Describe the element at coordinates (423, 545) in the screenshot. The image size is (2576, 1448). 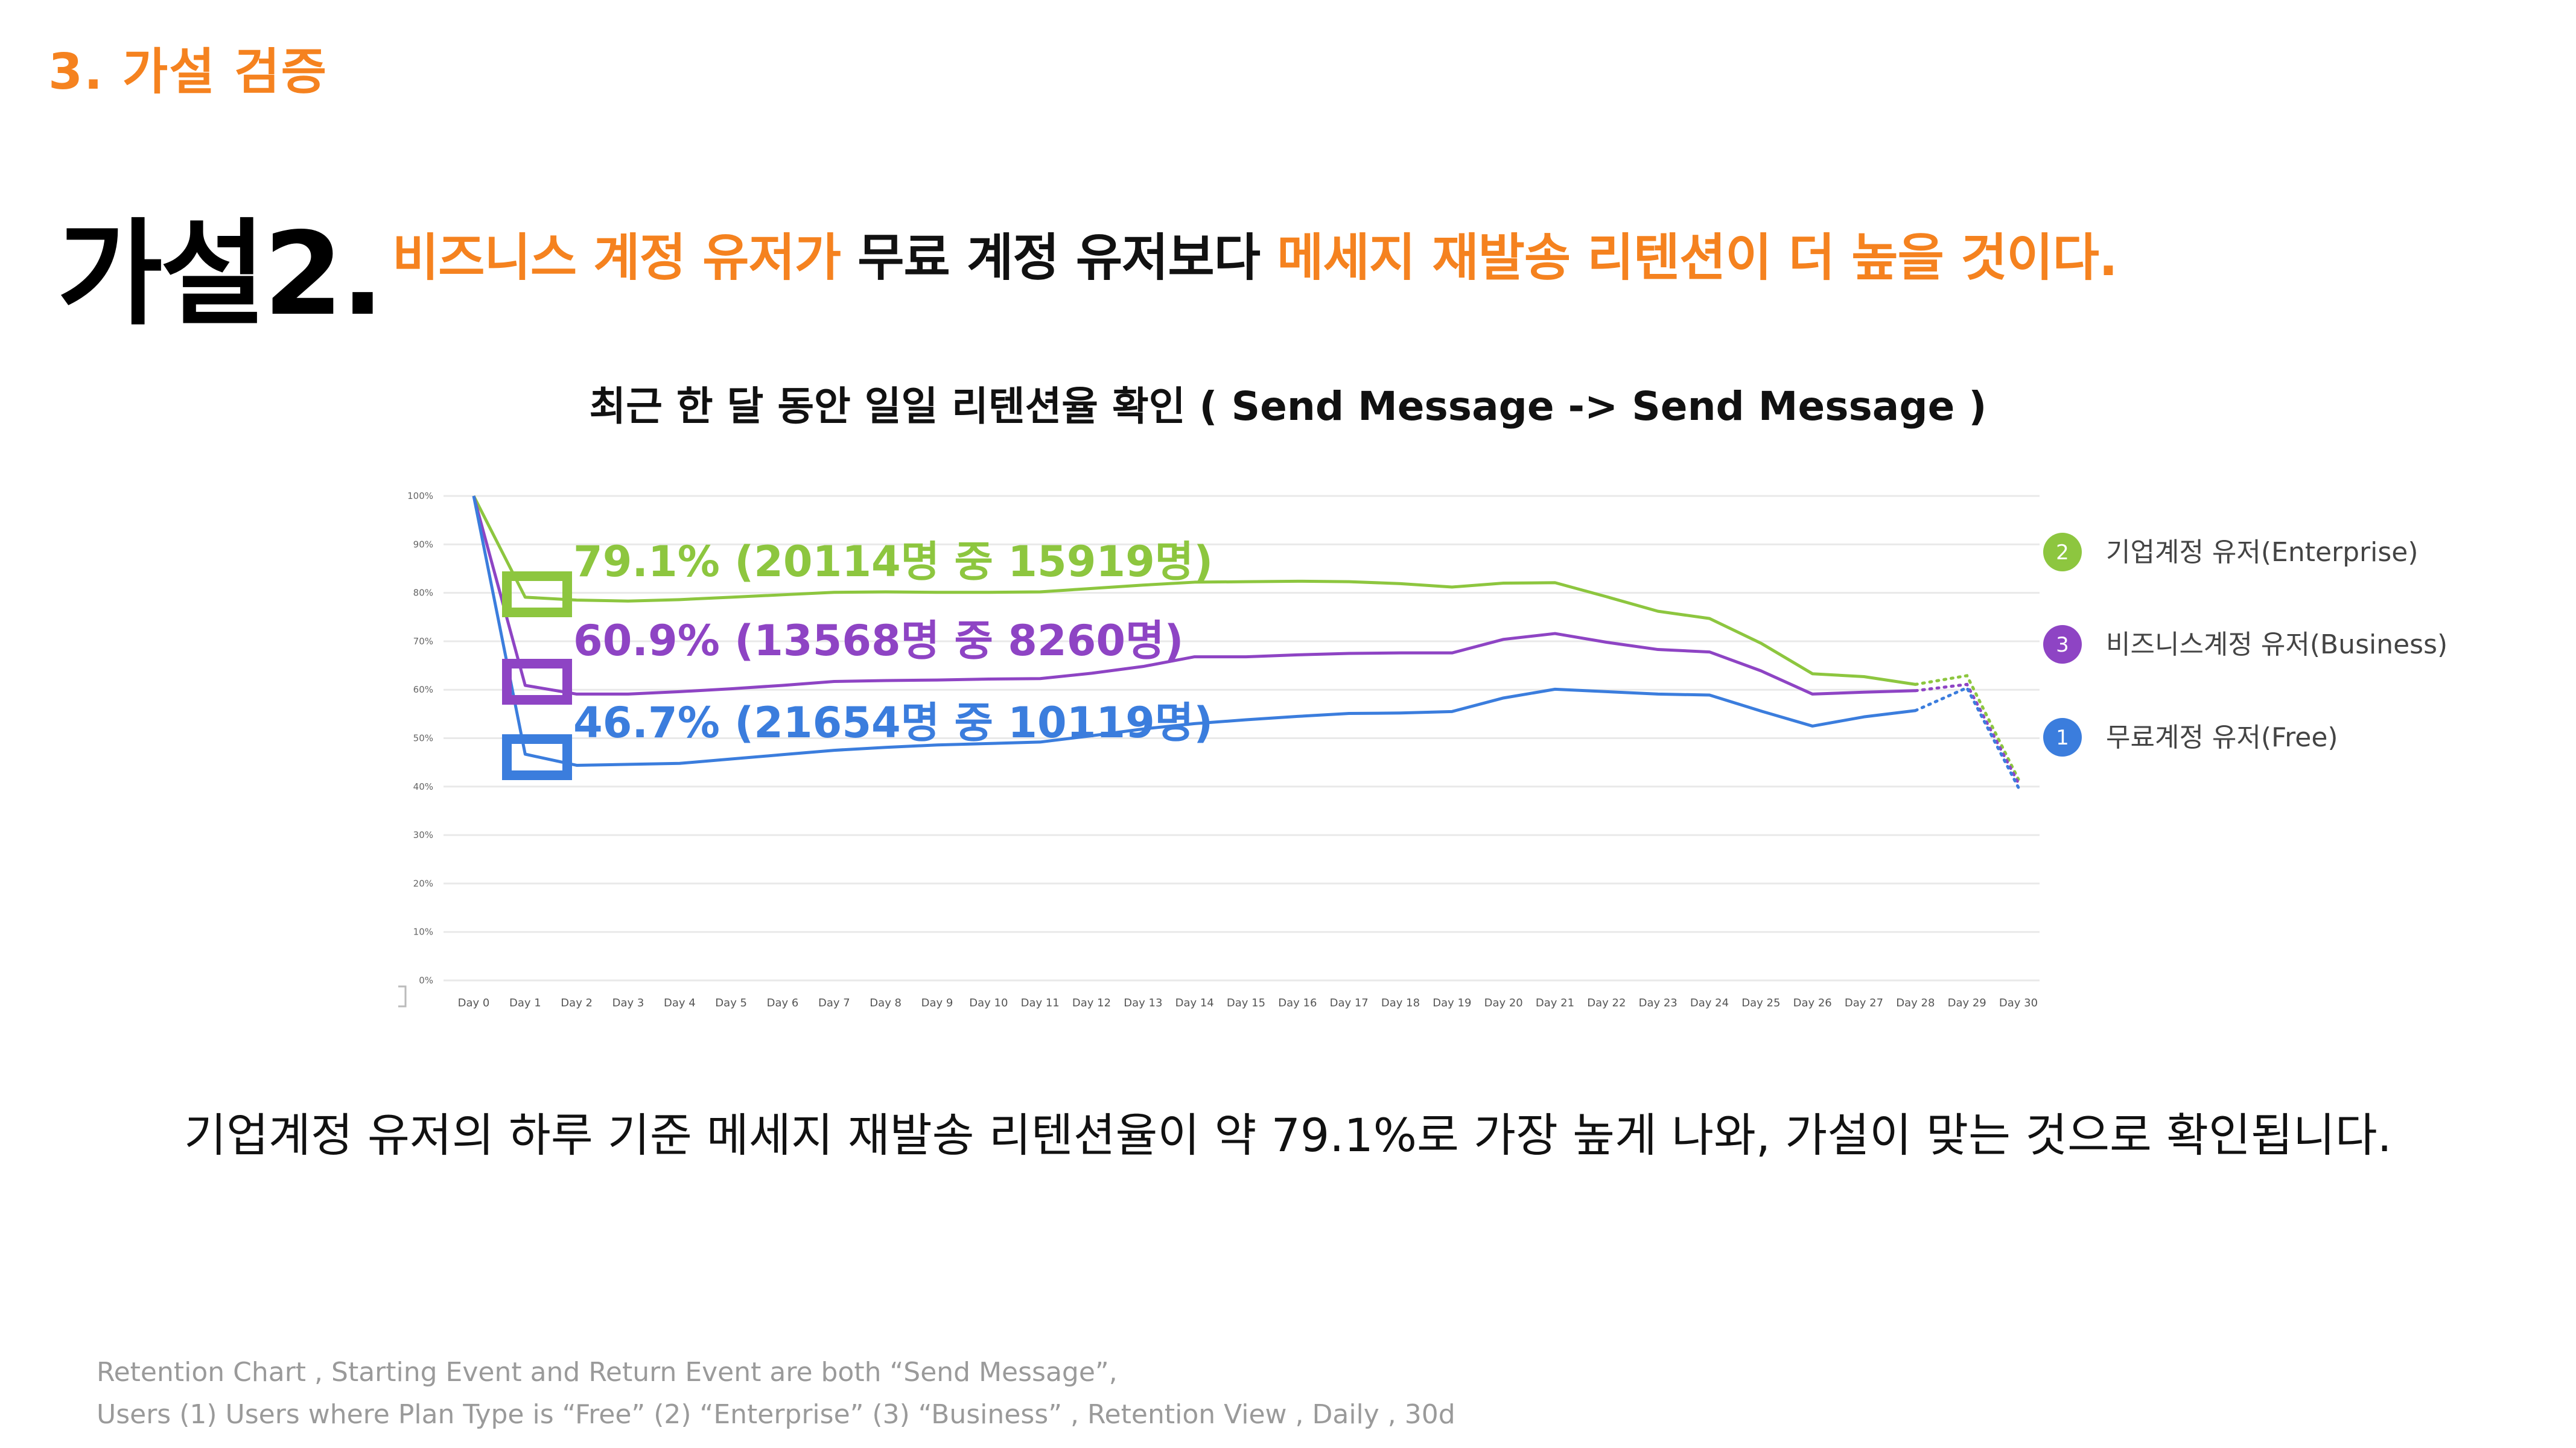
I see `y-tick-label: 90%` at that location.